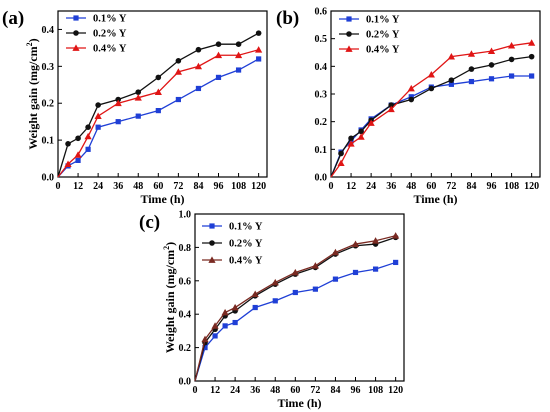 The height and width of the screenshot is (412, 550). What do you see at coordinates (471, 186) in the screenshot?
I see `x-tick-label: 84` at bounding box center [471, 186].